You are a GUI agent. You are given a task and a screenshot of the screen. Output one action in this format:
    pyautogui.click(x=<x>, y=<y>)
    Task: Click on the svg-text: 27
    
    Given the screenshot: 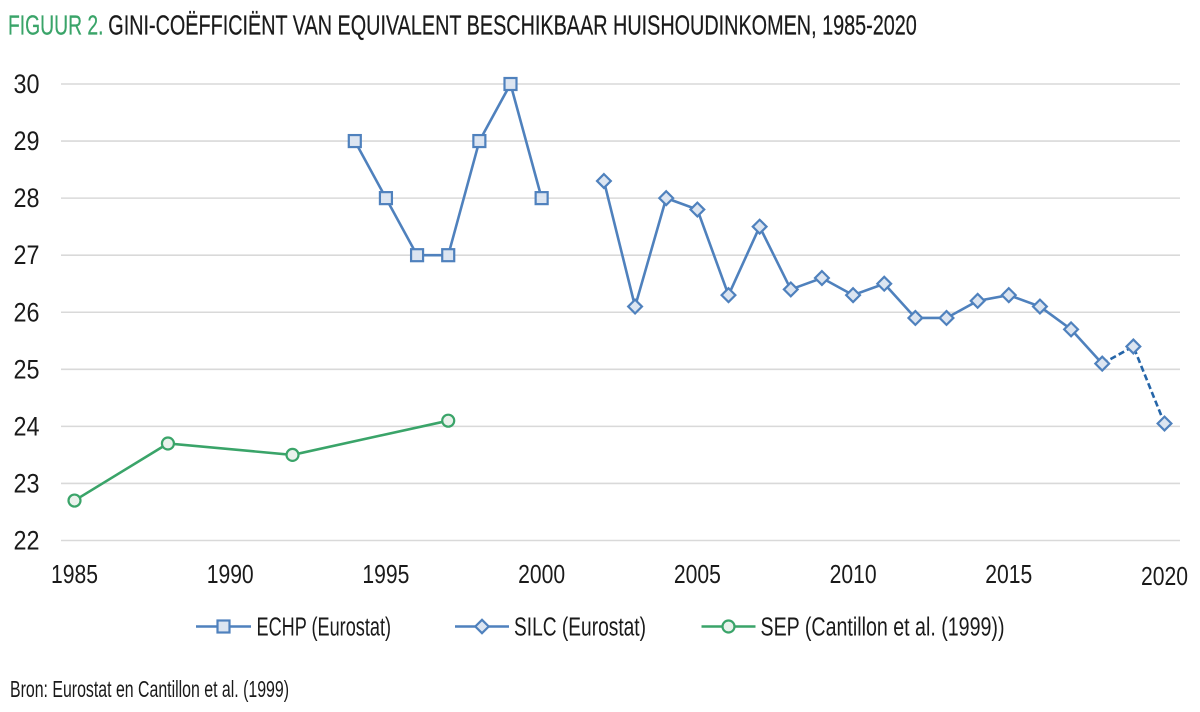 What is the action you would take?
    pyautogui.click(x=27, y=255)
    